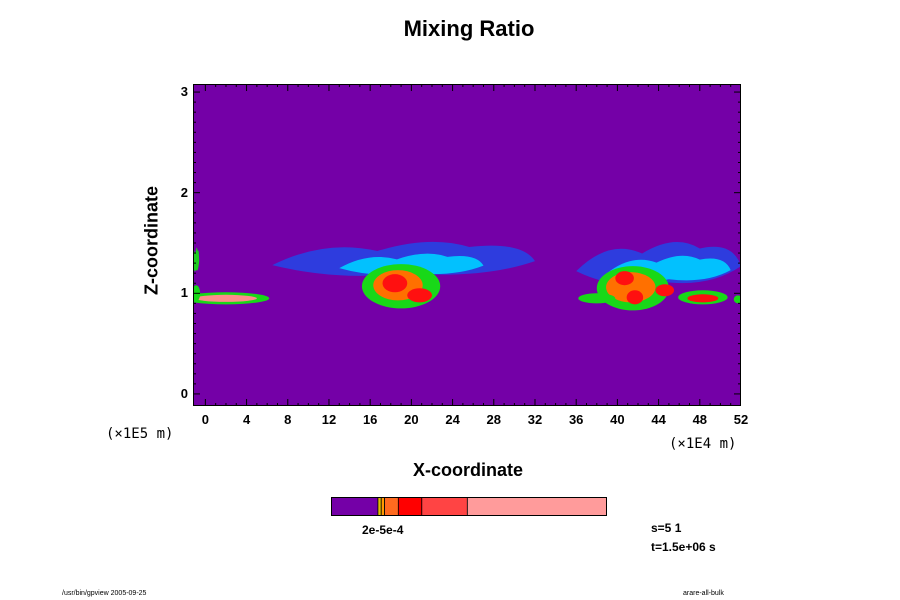 This screenshot has height=600, width=900. What do you see at coordinates (205, 419) in the screenshot?
I see `x-tick-label-0: 0` at bounding box center [205, 419].